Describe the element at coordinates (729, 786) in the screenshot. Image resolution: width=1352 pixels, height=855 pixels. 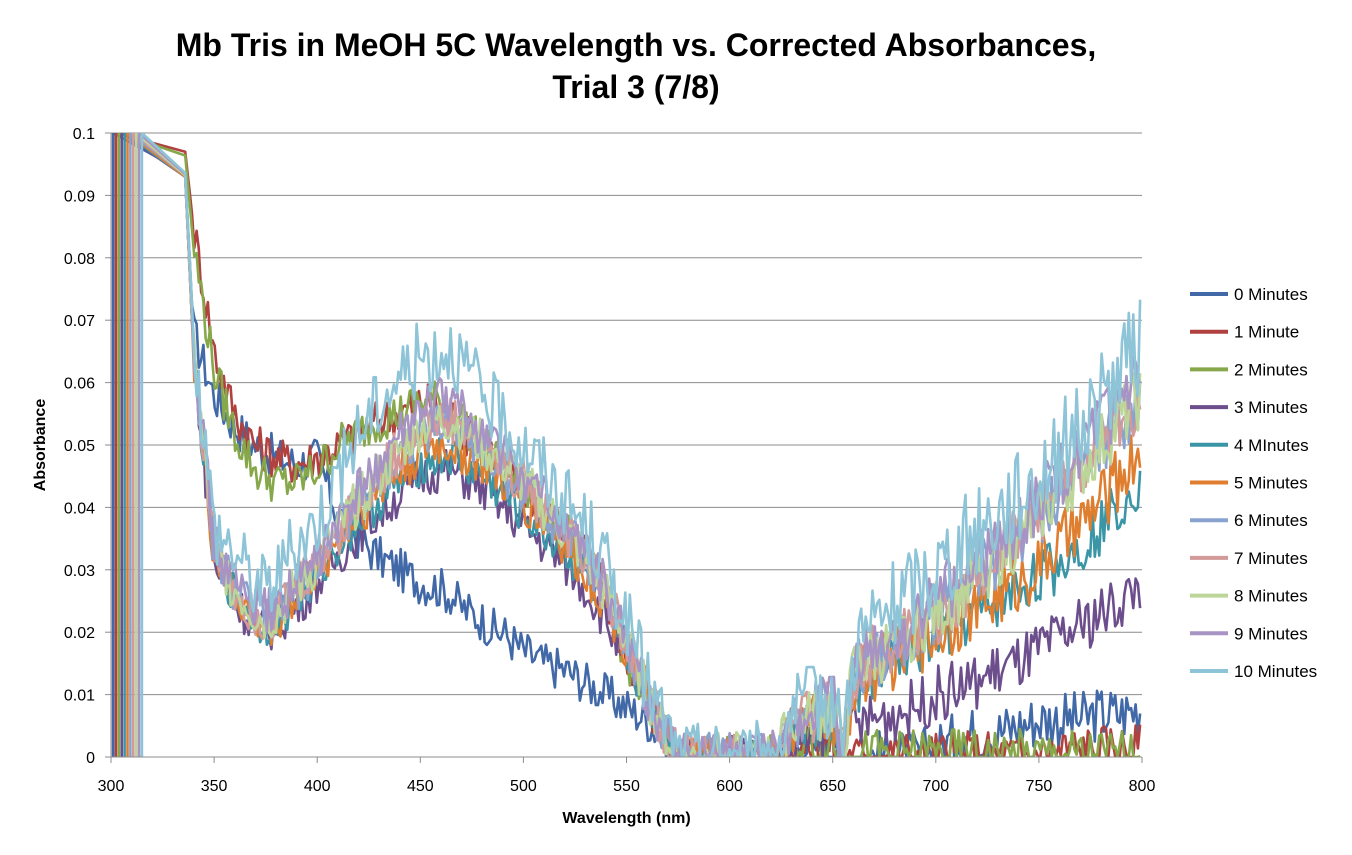
I see `x-tick-label: 600` at that location.